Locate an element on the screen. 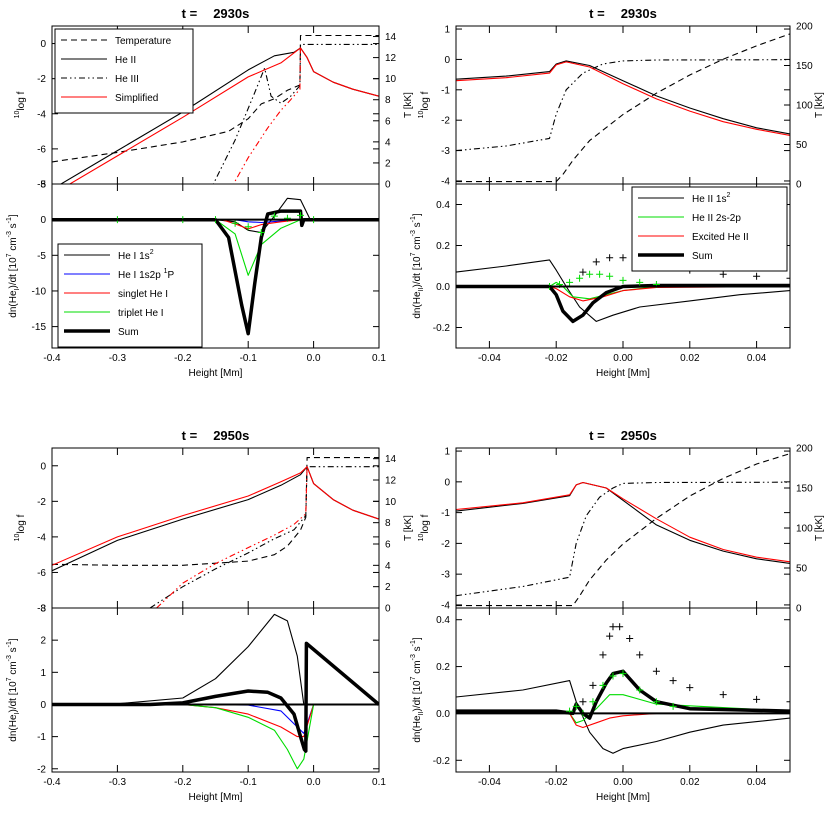  y2-tick-label: 14 is located at coordinates (391, 37).